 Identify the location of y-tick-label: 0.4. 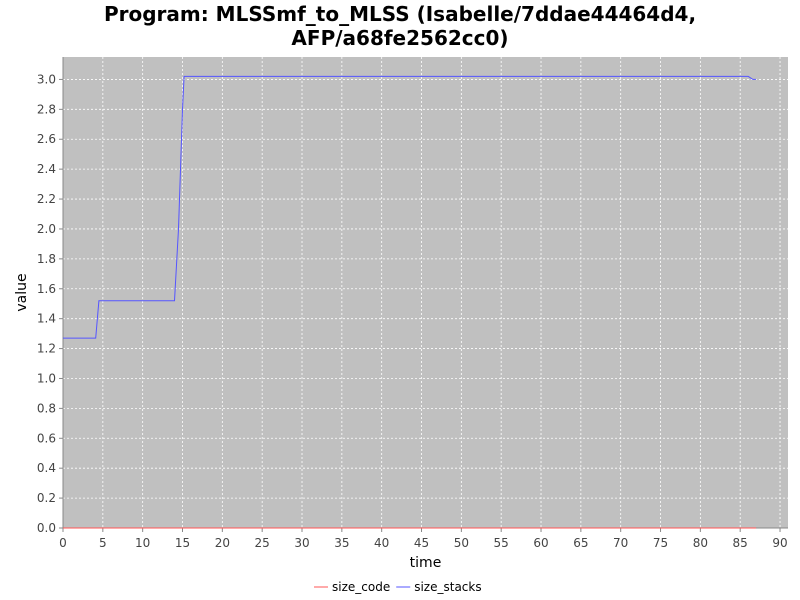
(46, 468).